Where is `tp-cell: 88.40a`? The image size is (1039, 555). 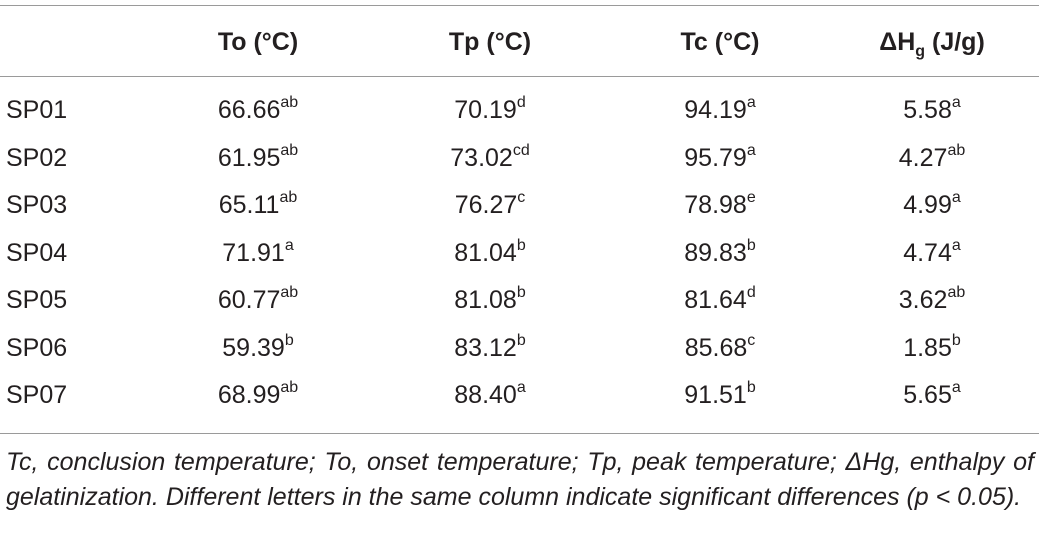 tp-cell: 88.40a is located at coordinates (490, 395).